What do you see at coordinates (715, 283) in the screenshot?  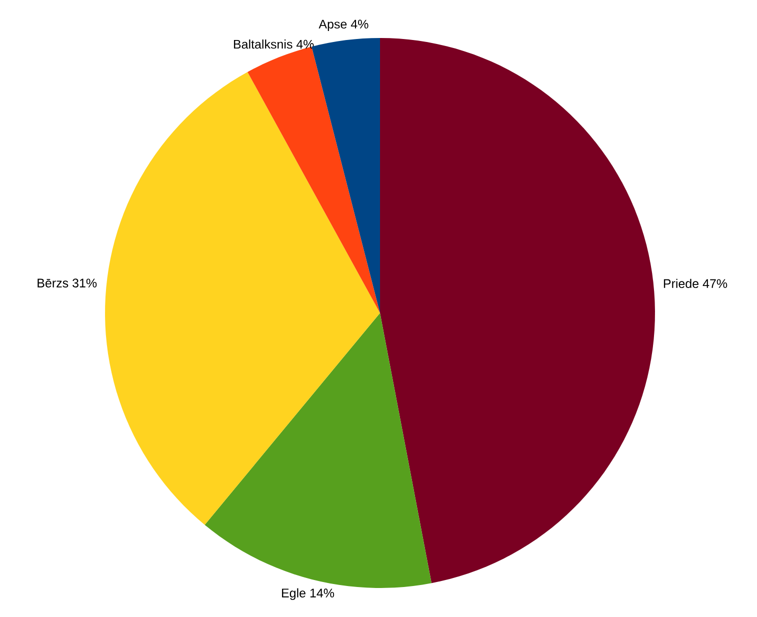 I see `data-label: 47%` at bounding box center [715, 283].